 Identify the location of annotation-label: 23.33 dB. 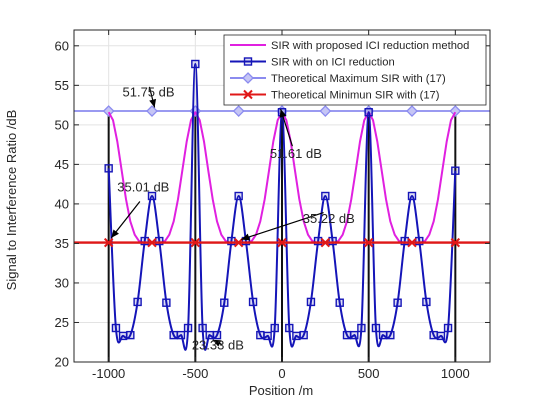
(218, 344).